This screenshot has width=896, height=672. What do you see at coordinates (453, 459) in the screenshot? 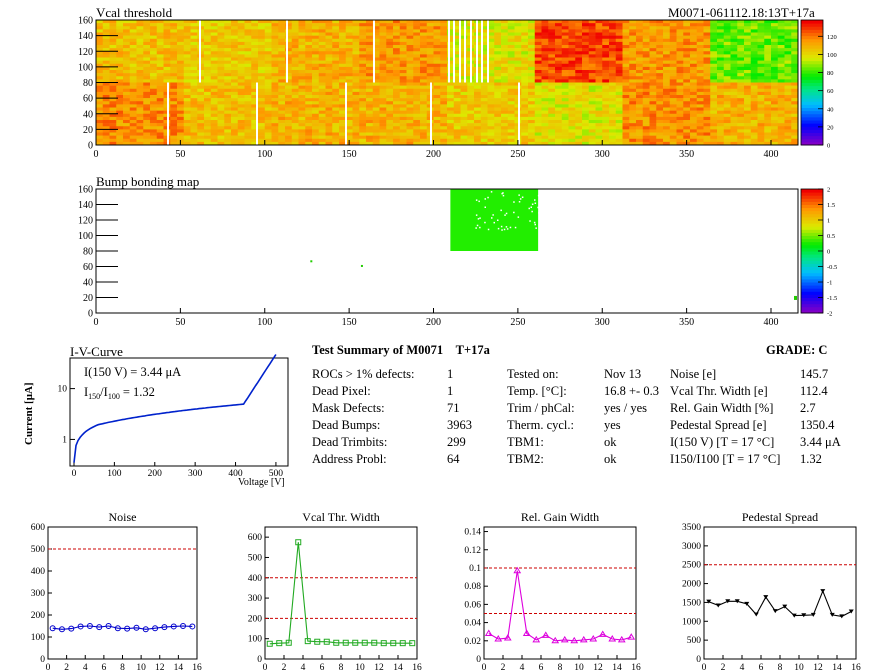
I see `summary-col1-value-5: 64` at bounding box center [453, 459].